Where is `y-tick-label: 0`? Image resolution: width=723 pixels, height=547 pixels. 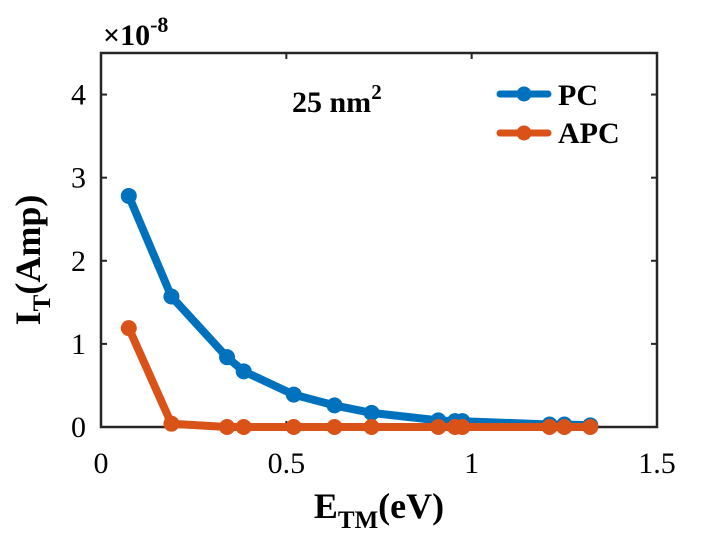
y-tick-label: 0 is located at coordinates (78, 427).